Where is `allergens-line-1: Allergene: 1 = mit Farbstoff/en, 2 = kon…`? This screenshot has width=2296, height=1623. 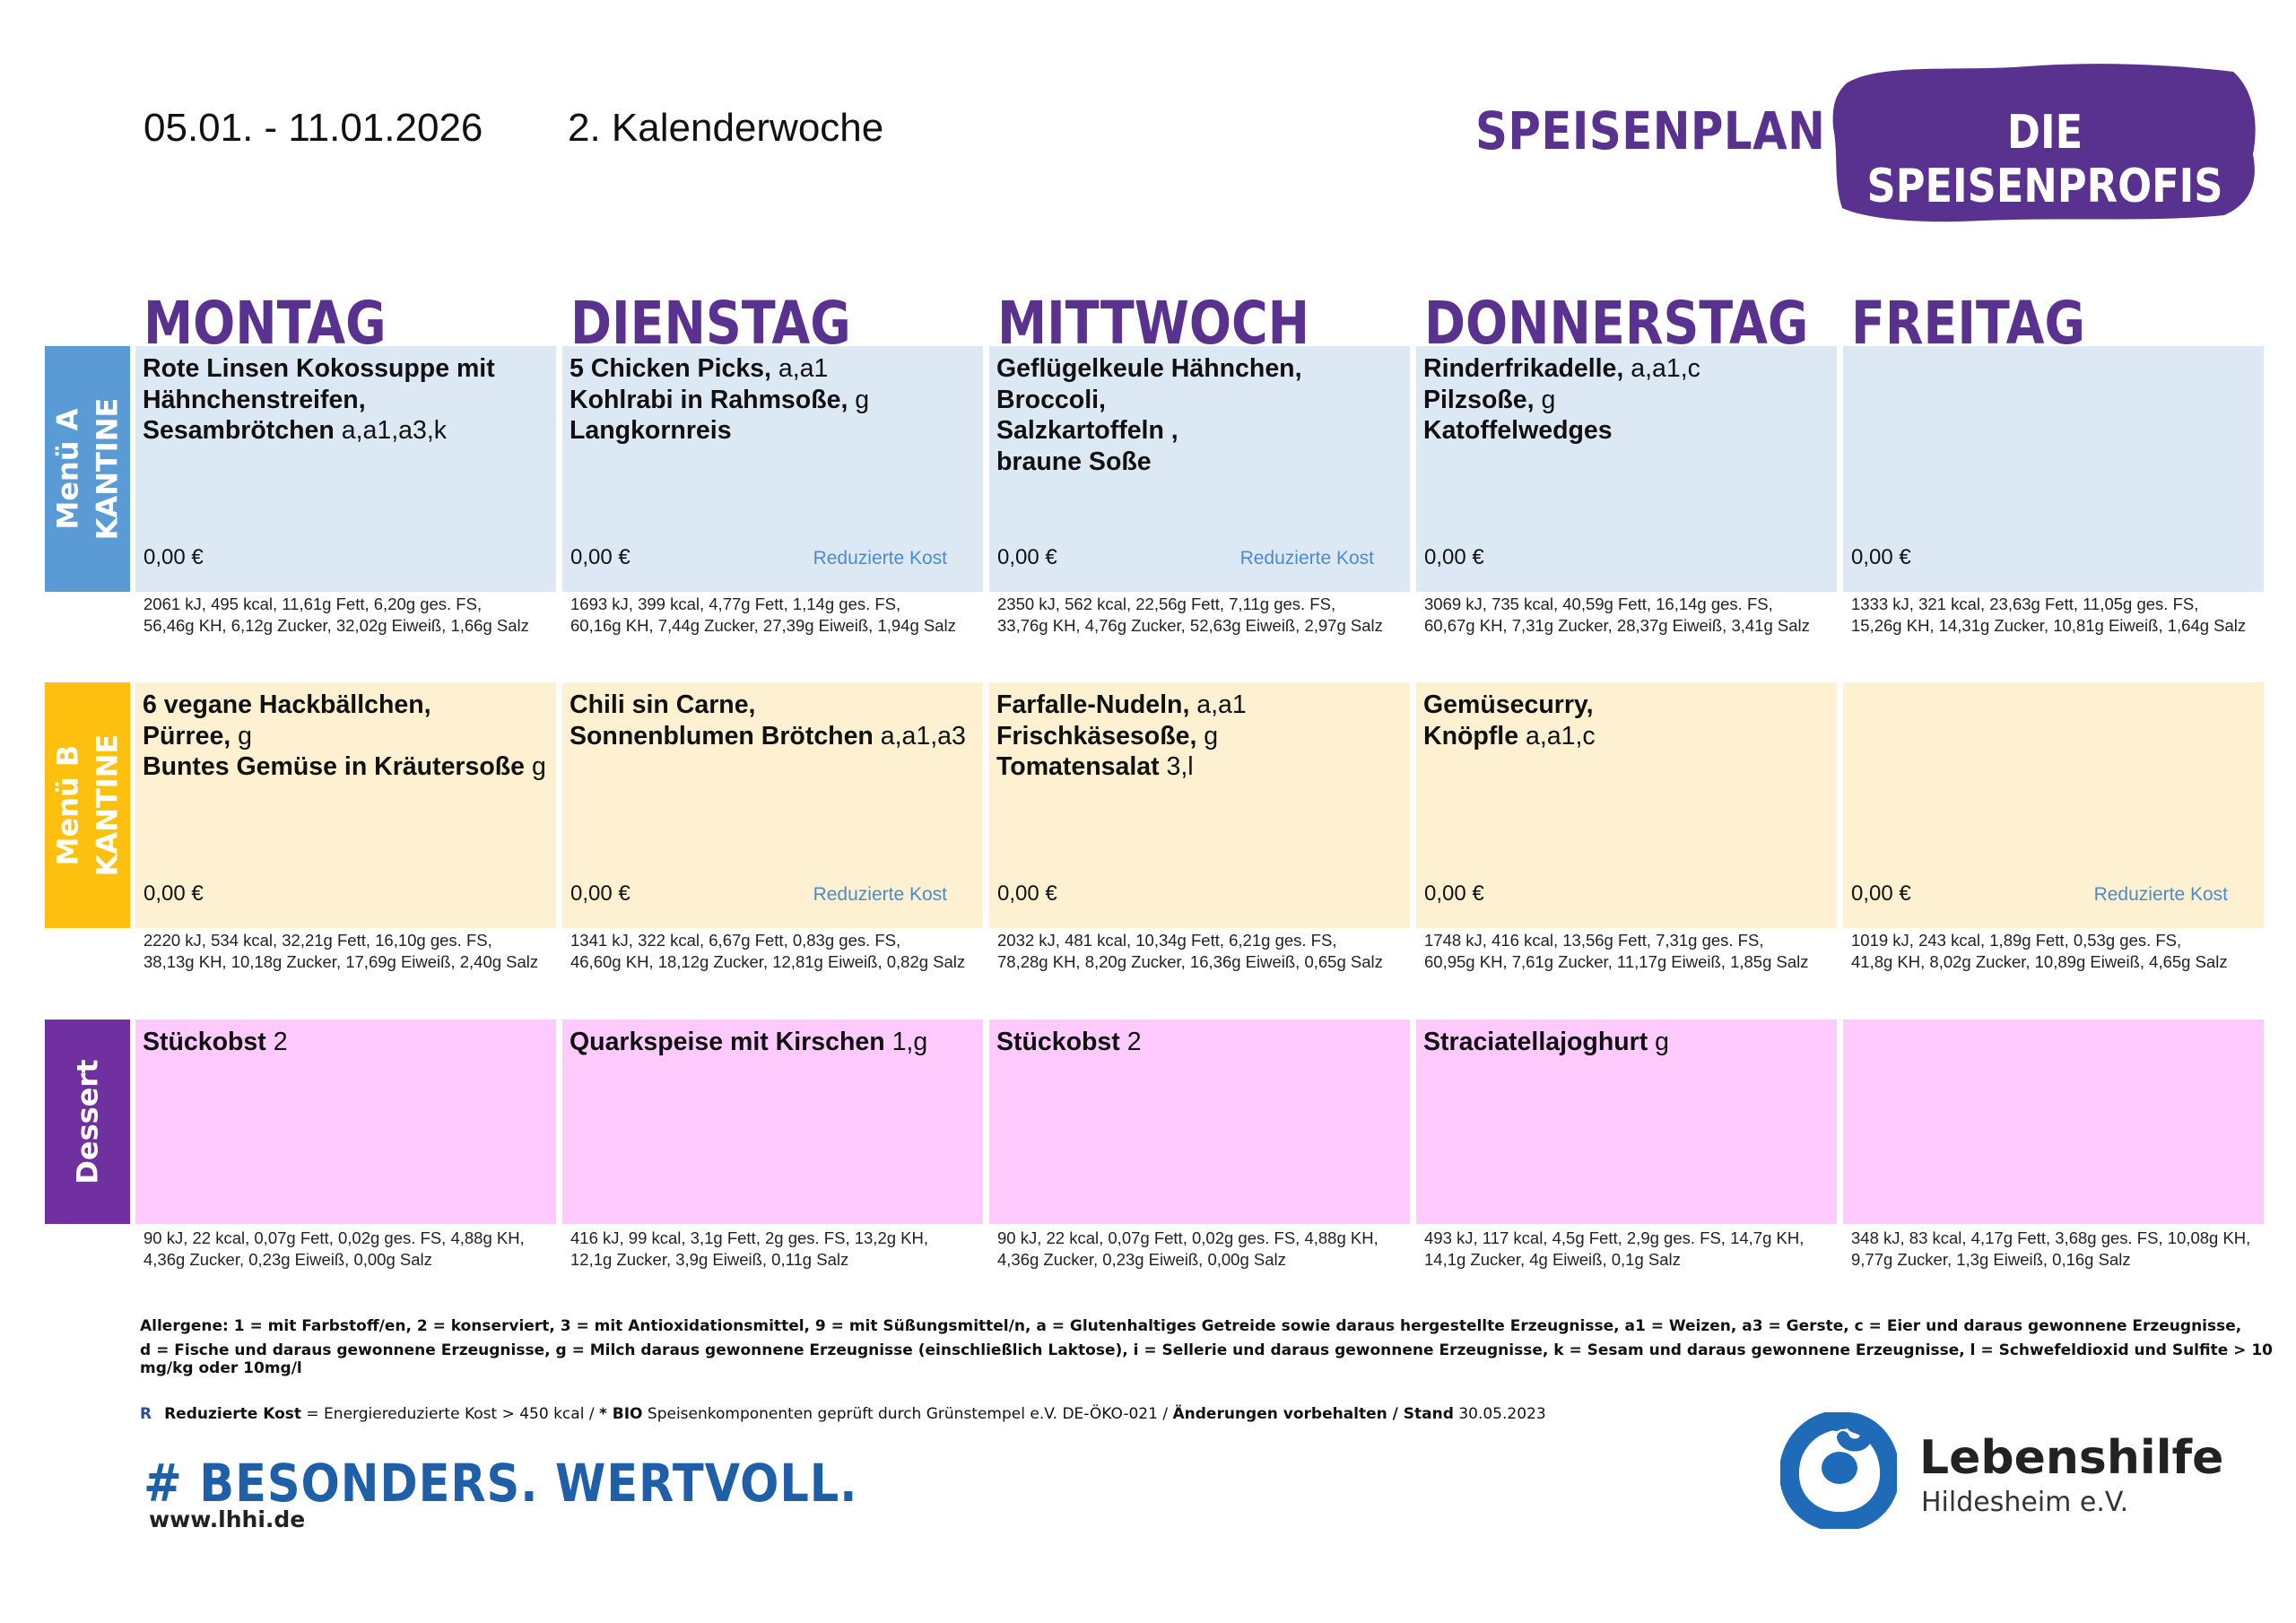 allergens-line-1: Allergene: 1 = mit Farbstoff/en, 2 = kon… is located at coordinates (1191, 1326).